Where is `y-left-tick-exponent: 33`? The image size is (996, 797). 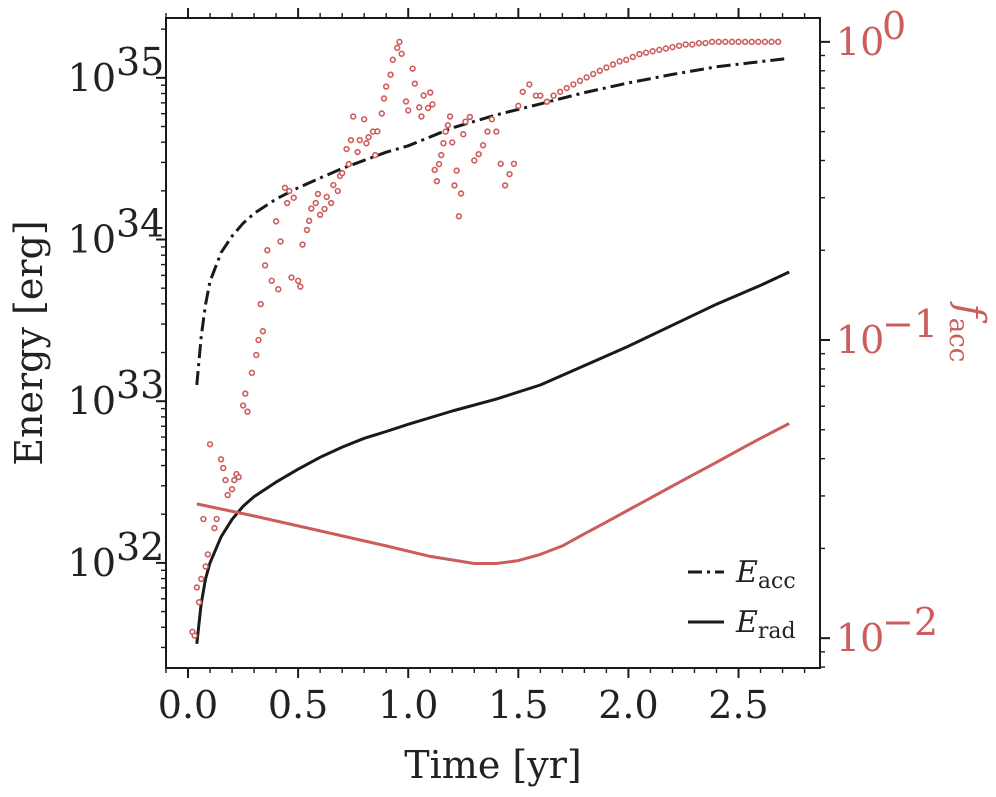 y-left-tick-exponent: 33 is located at coordinates (140, 385).